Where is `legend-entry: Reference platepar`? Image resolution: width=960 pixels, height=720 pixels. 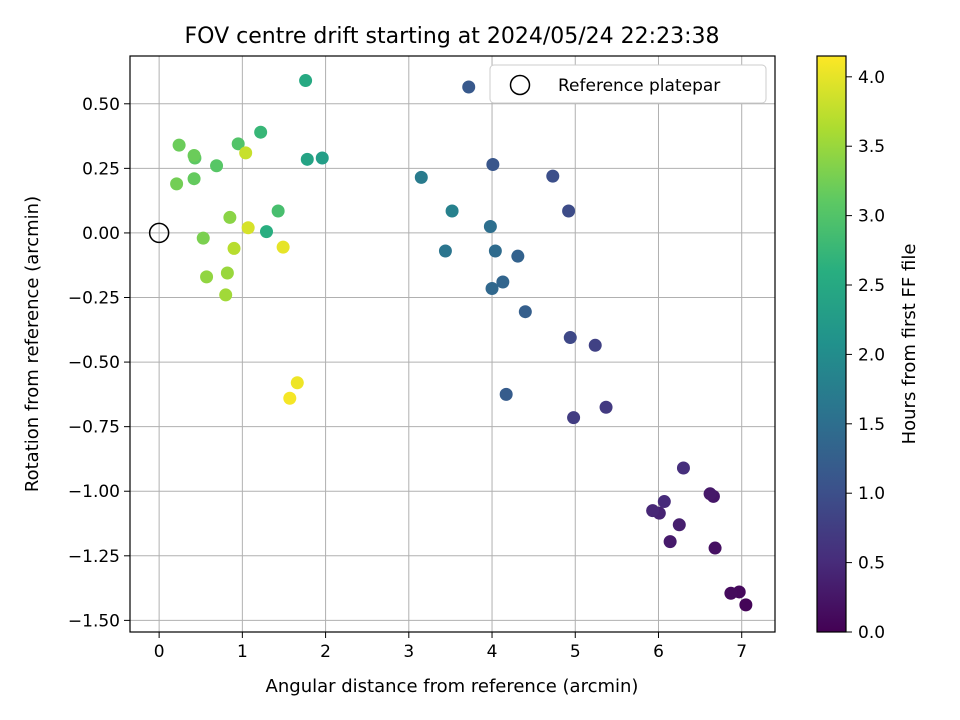 legend-entry: Reference platepar is located at coordinates (639, 86).